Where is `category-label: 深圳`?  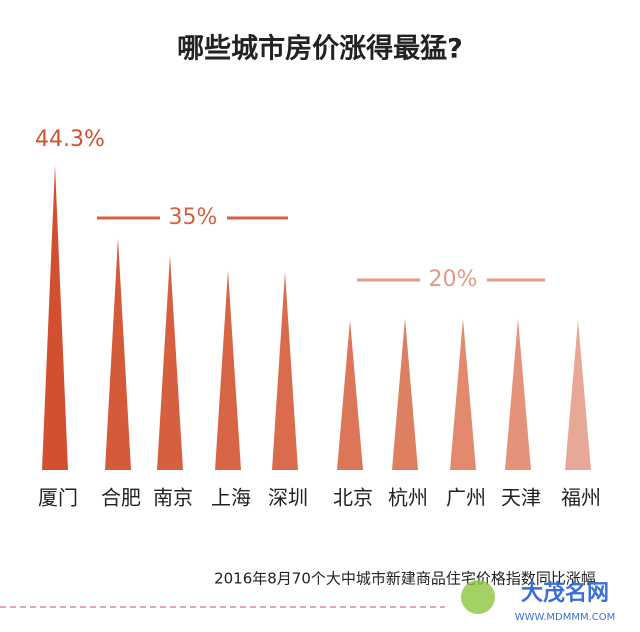
category-label: 深圳 is located at coordinates (288, 498).